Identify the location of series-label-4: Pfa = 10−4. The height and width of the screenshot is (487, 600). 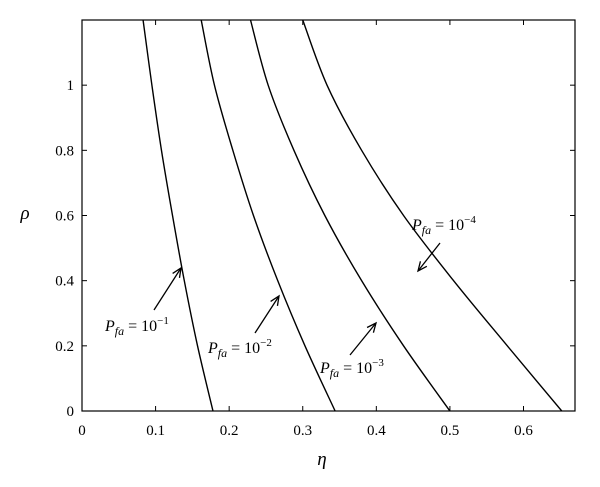
(443, 225).